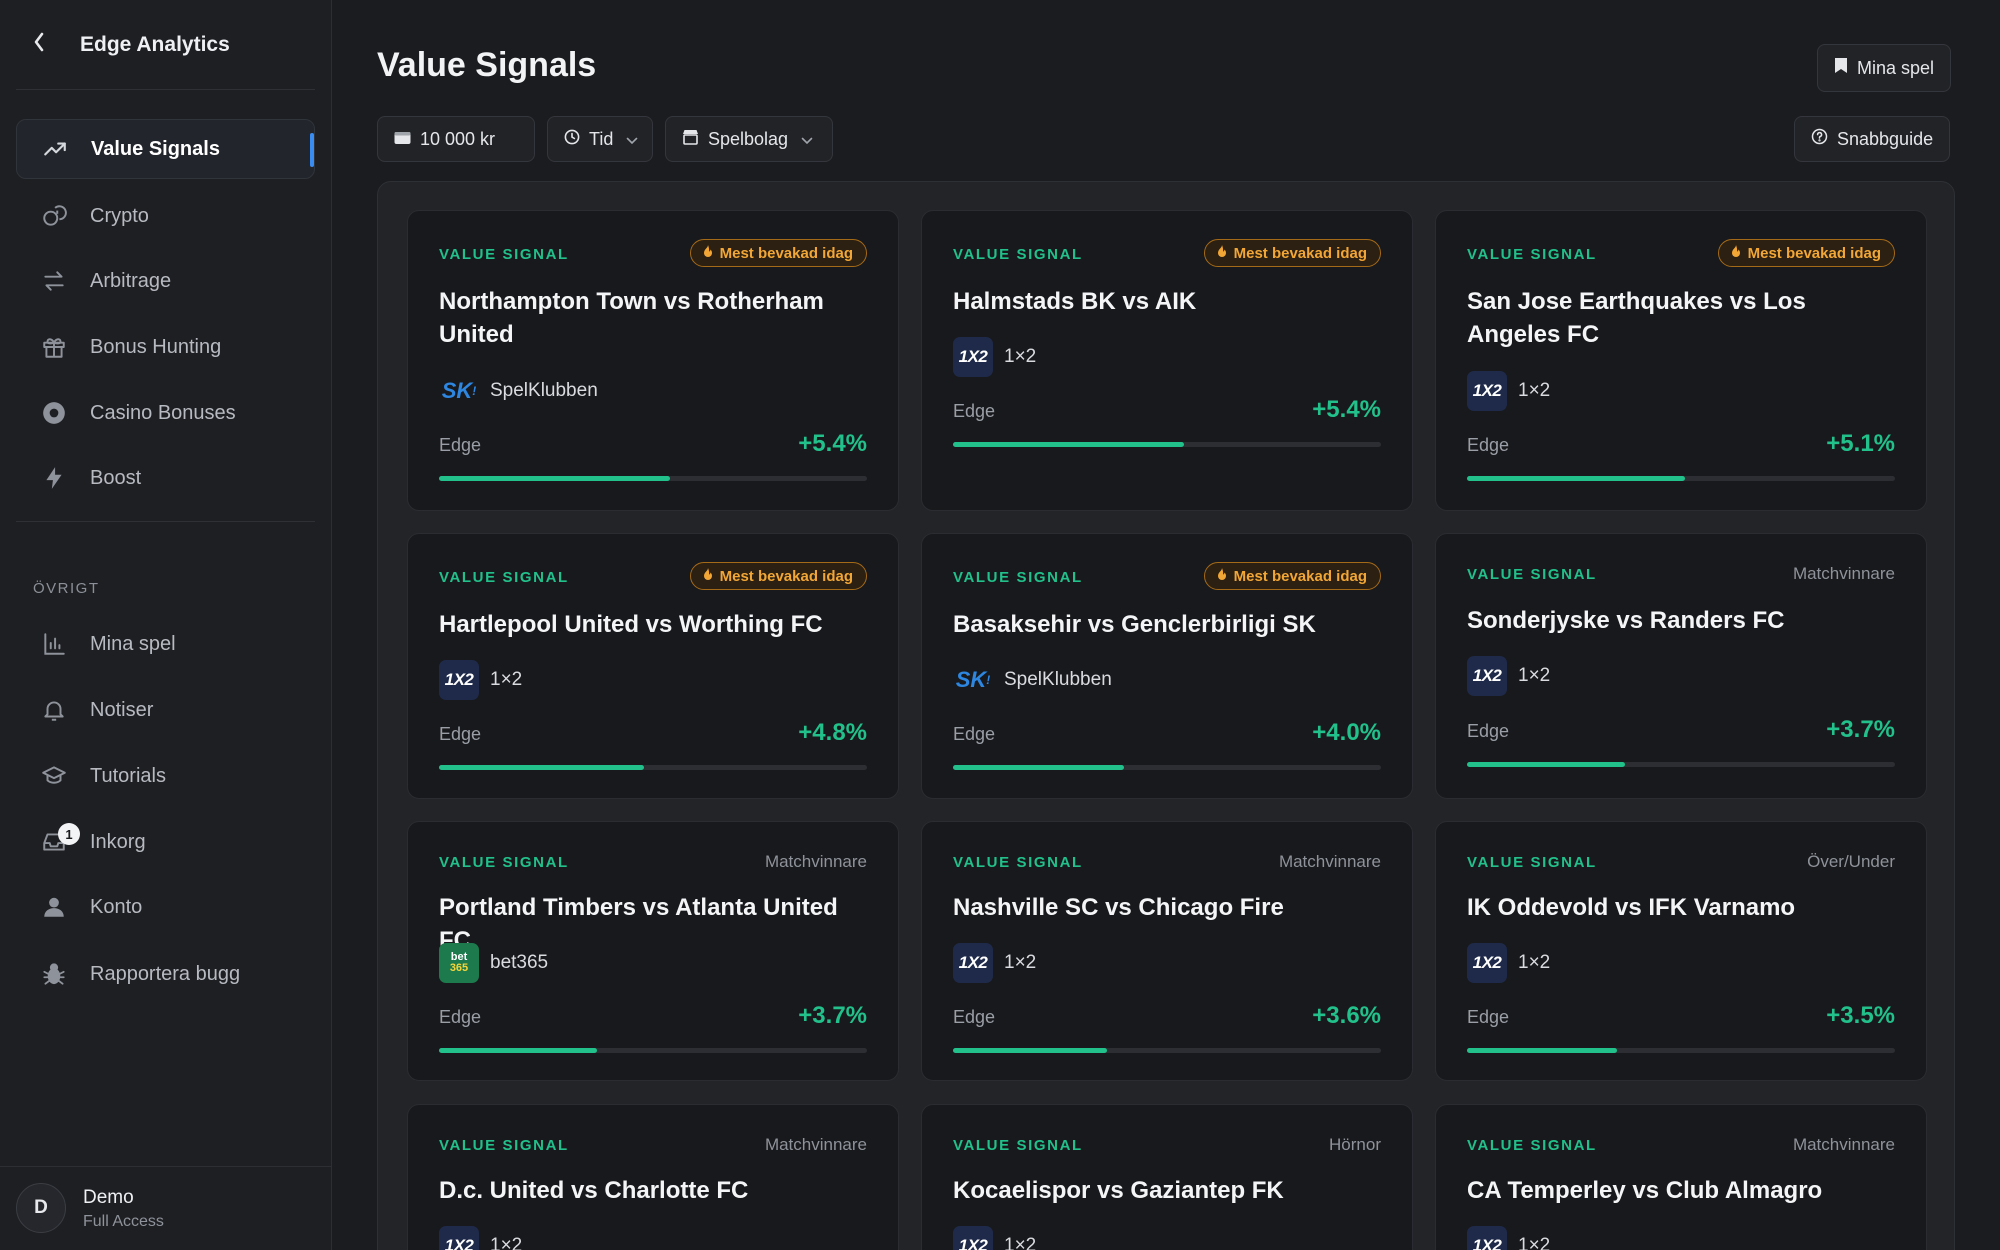  What do you see at coordinates (402, 139) in the screenshot?
I see `wallet-icon` at bounding box center [402, 139].